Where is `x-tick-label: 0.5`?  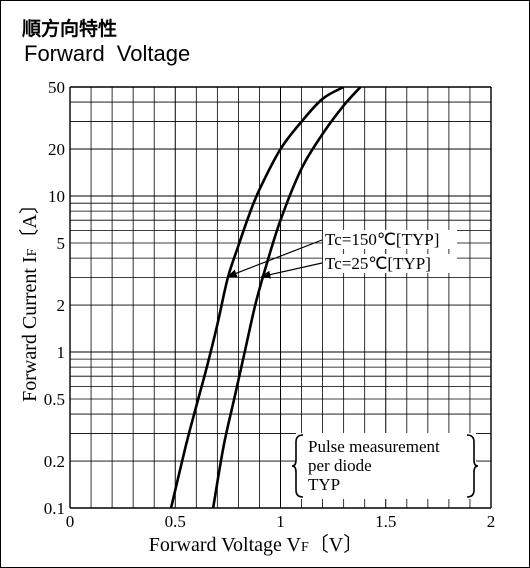
x-tick-label: 0.5 is located at coordinates (175, 521).